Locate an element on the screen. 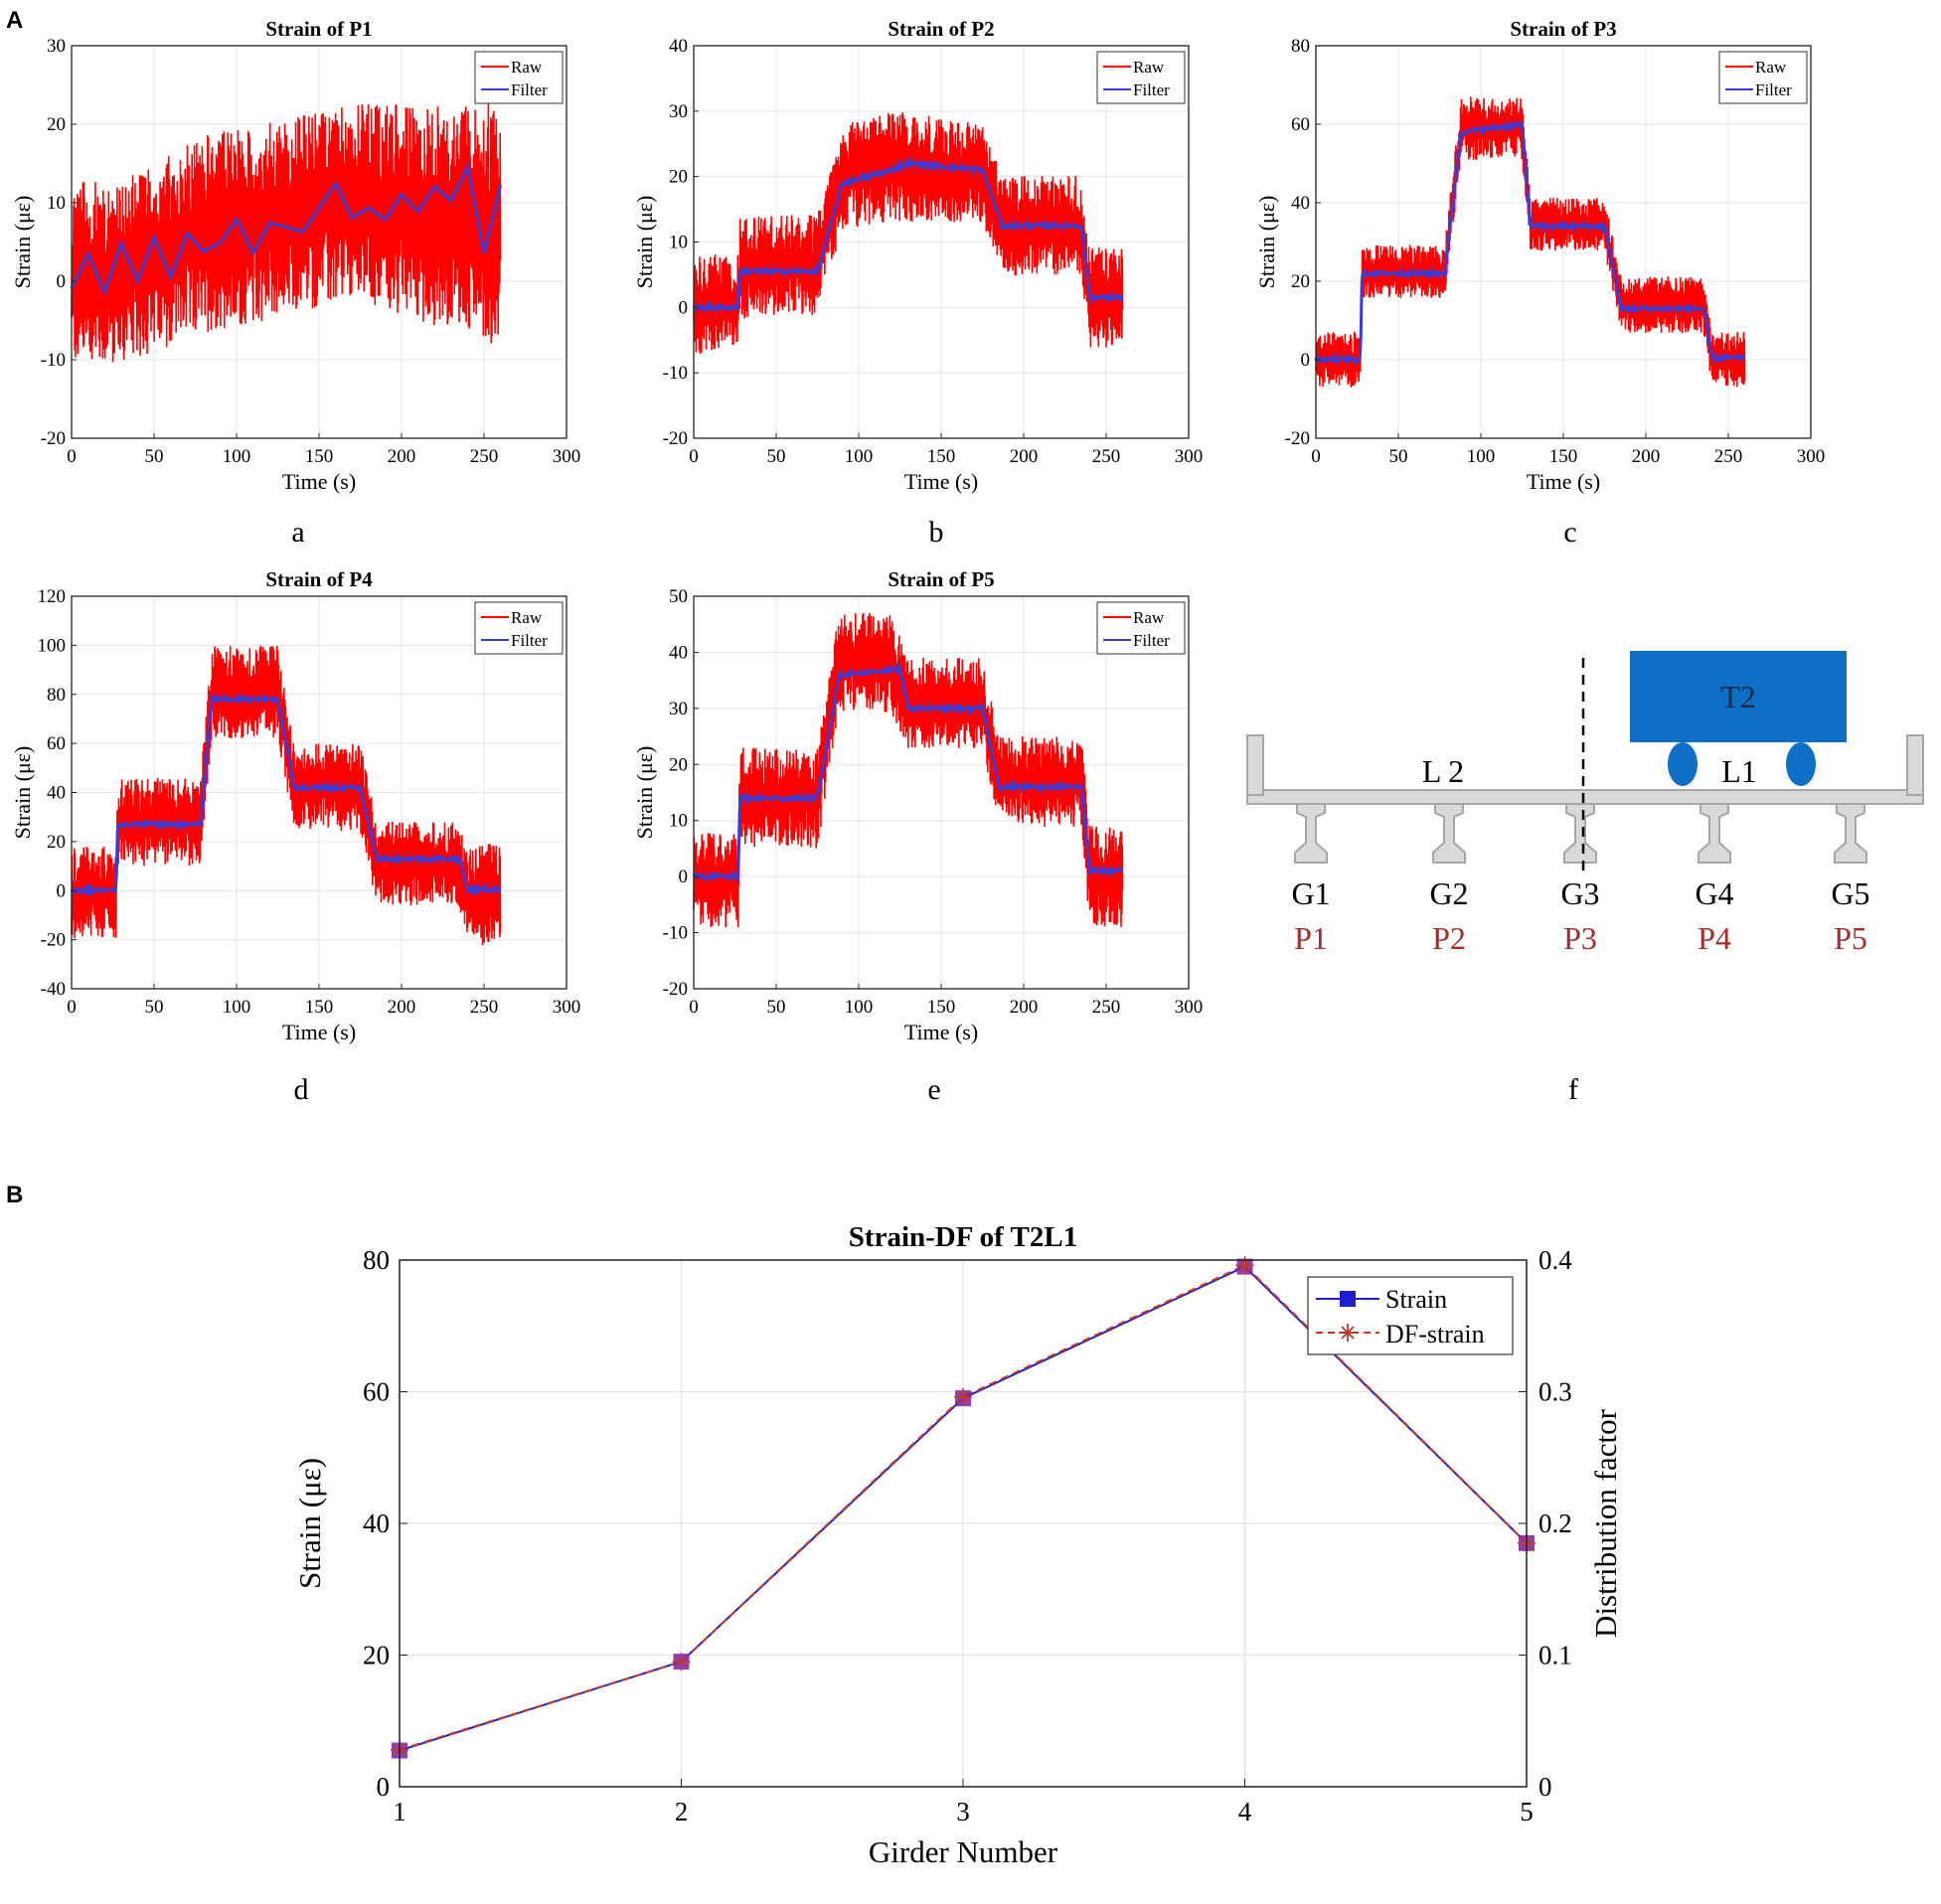 The width and height of the screenshot is (1941, 1904). legend-df-marker is located at coordinates (1348, 1333).